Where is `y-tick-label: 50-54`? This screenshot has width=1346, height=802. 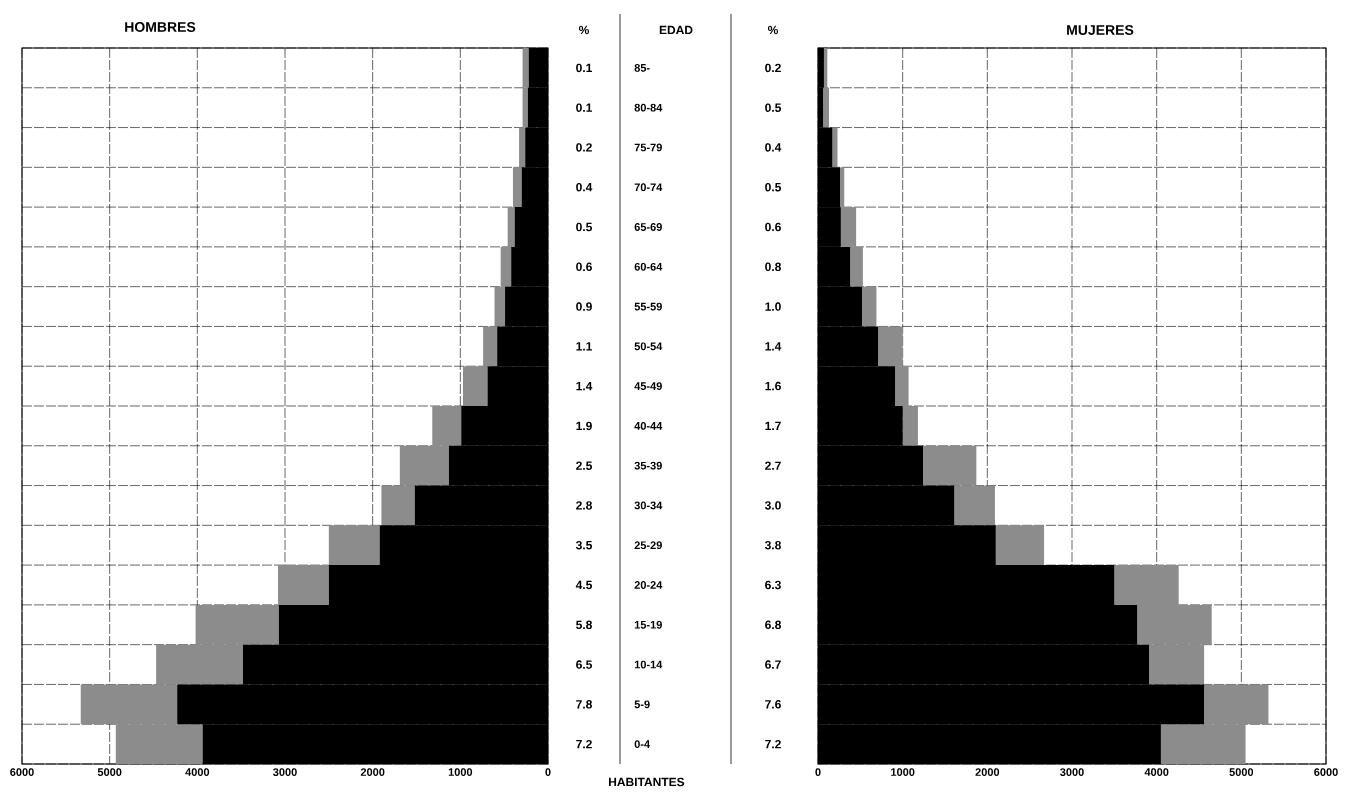
y-tick-label: 50-54 is located at coordinates (648, 346).